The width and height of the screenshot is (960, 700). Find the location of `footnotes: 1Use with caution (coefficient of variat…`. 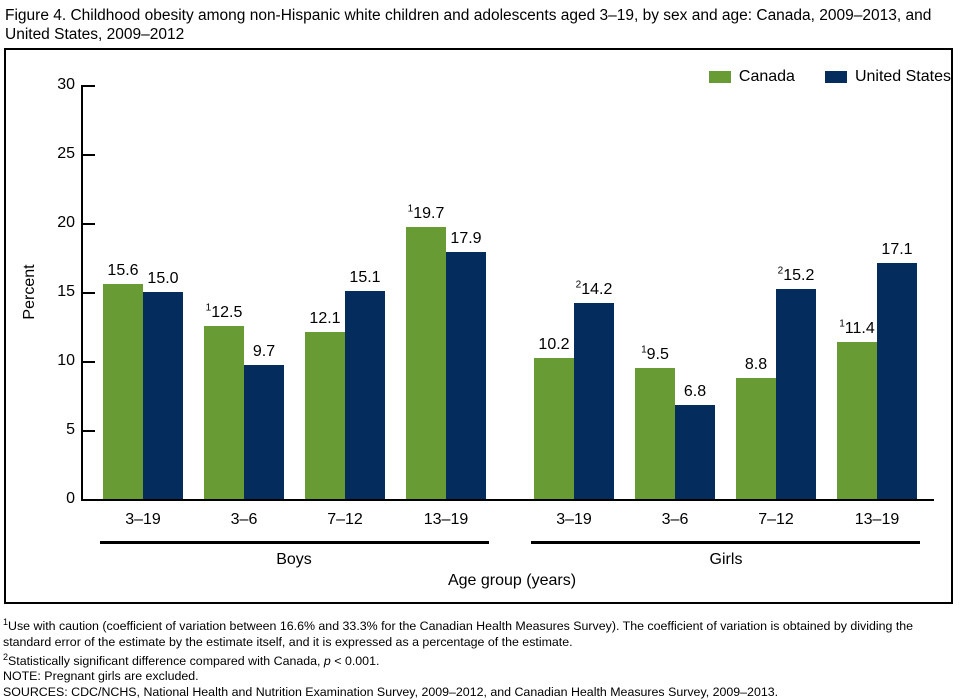

footnotes: 1Use with caution (coefficient of variat… is located at coordinates (480, 657).